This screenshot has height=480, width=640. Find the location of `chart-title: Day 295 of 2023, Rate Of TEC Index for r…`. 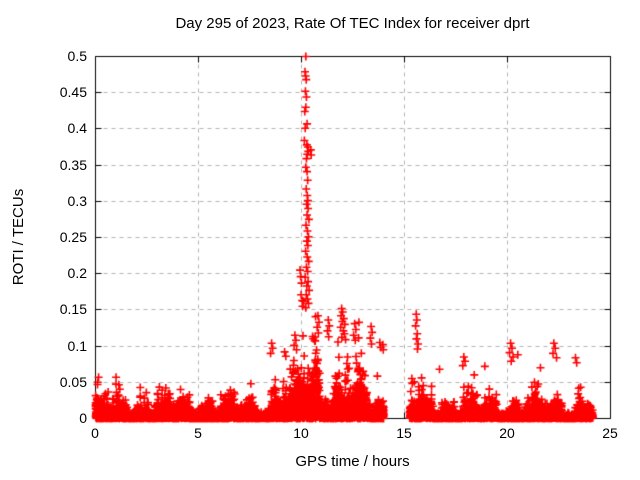

chart-title: Day 295 of 2023, Rate Of TEC Index for r… is located at coordinates (352, 23).